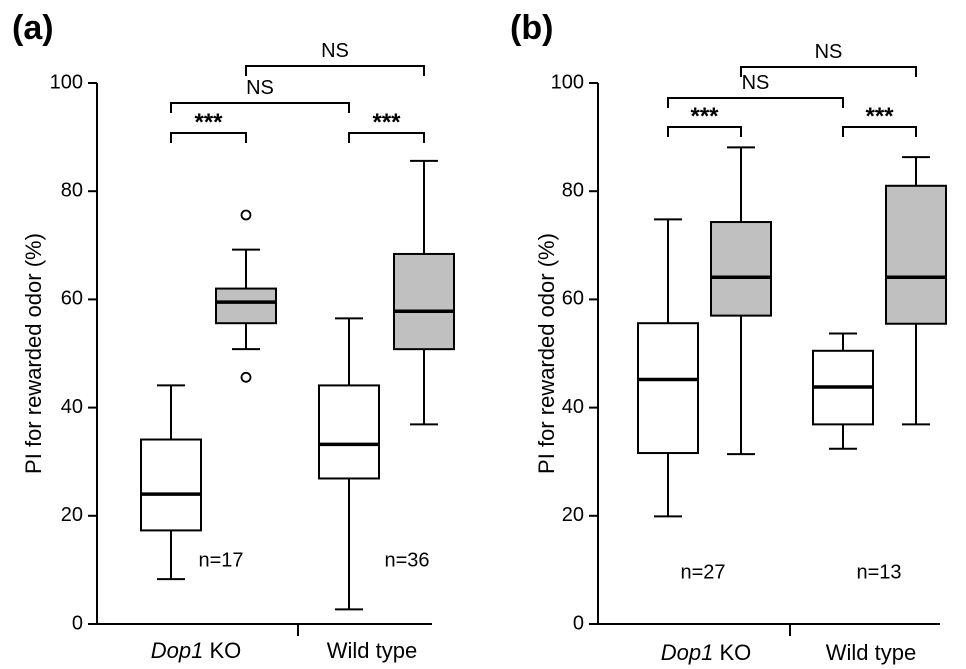 This screenshot has height=669, width=966. Describe the element at coordinates (531, 28) in the screenshot. I see `panel-label: (b)` at that location.